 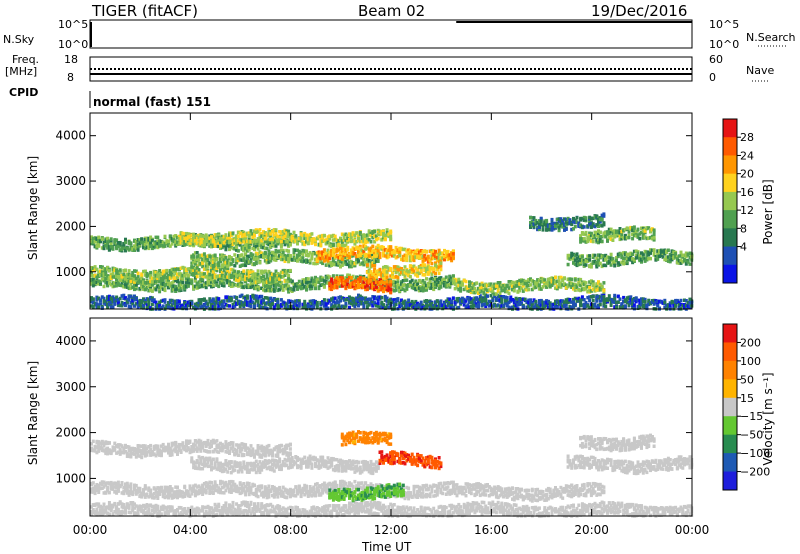 I want to click on nsearch-tick-bottom: 10^0, so click(x=724, y=44).